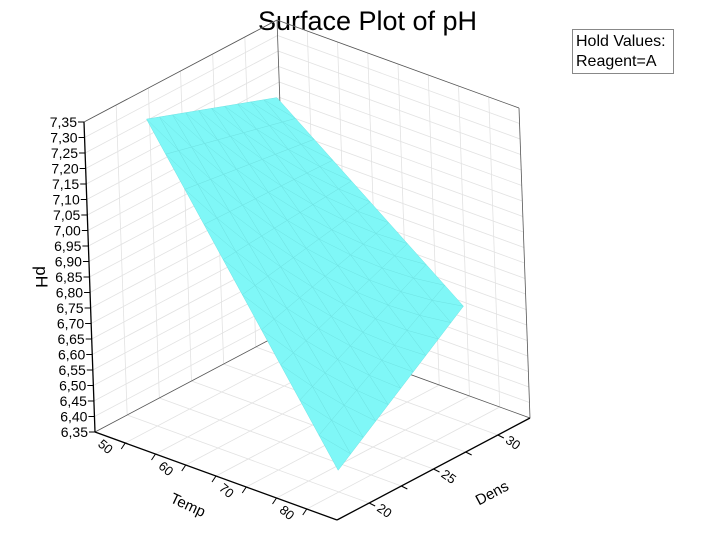 This screenshot has width=705, height=551. I want to click on temp-axis-label: Temp, so click(188, 505).